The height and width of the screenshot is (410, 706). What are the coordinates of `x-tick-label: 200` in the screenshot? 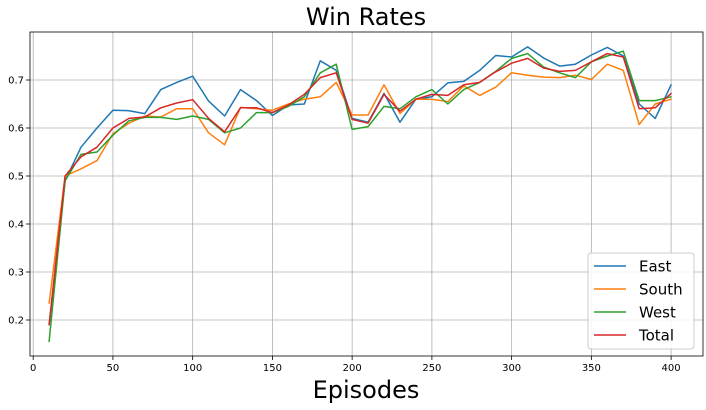 It's located at (352, 368).